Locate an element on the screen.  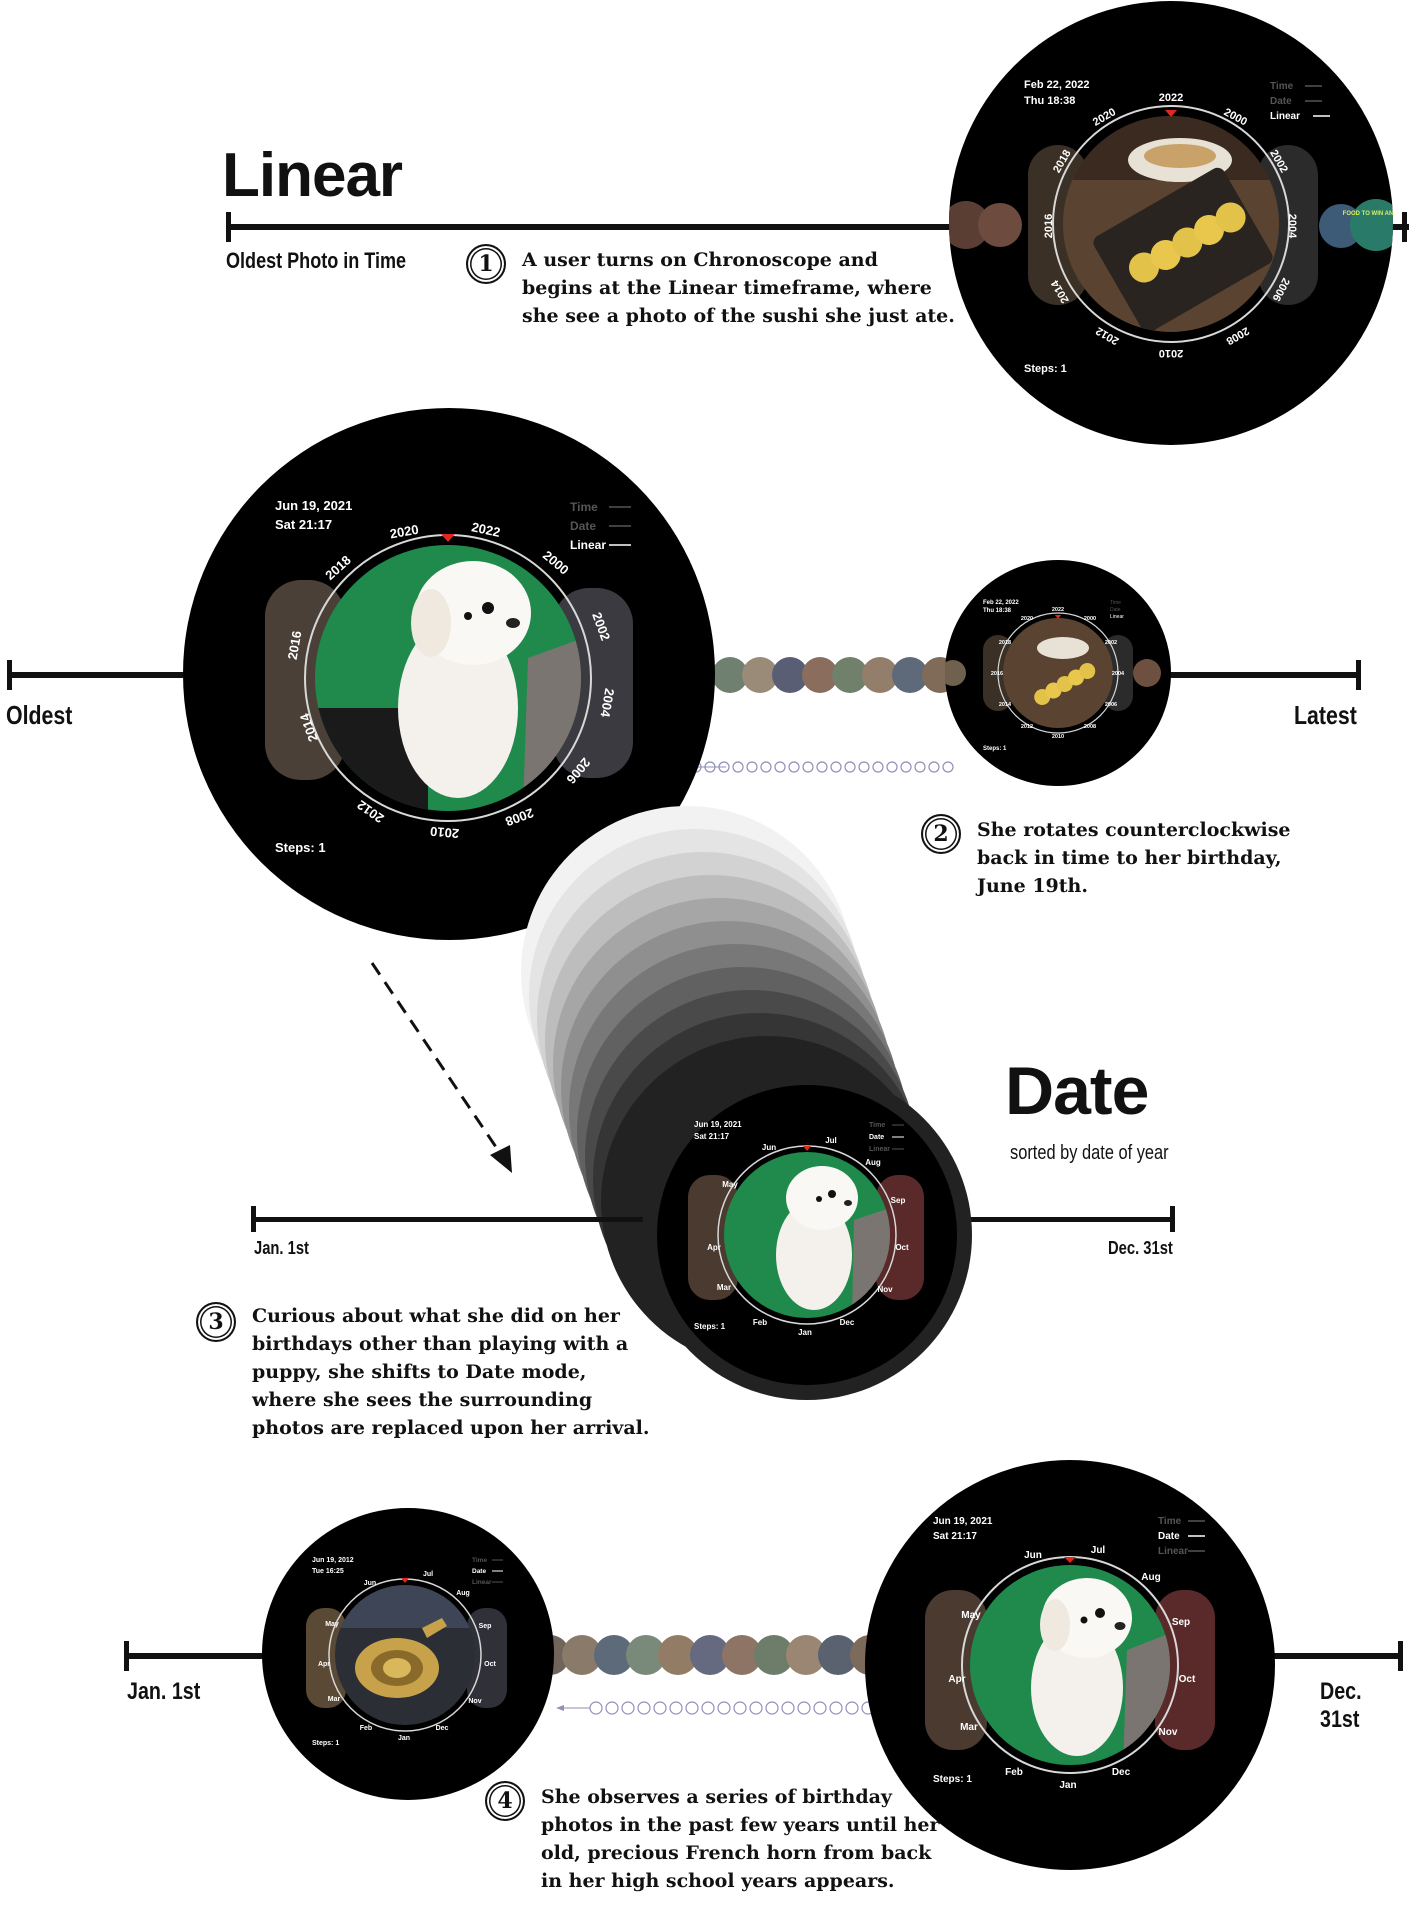
dial-label: 2002 is located at coordinates (1111, 643).